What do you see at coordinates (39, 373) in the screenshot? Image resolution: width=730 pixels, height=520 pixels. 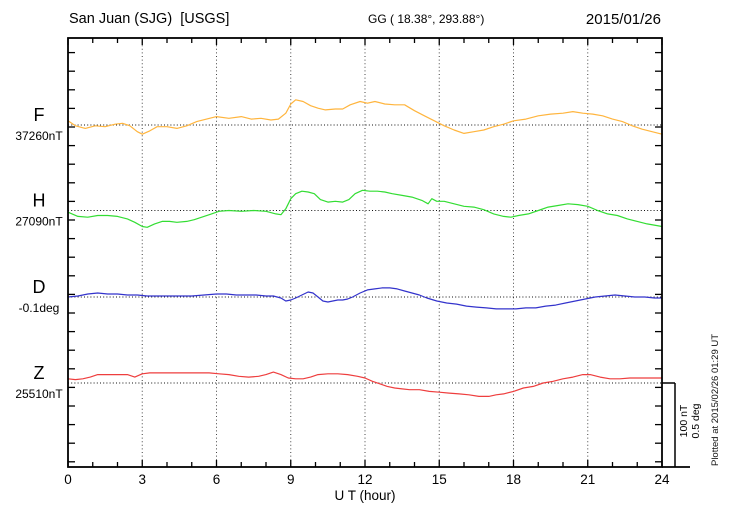 I see `trace-Z-letter: Z` at bounding box center [39, 373].